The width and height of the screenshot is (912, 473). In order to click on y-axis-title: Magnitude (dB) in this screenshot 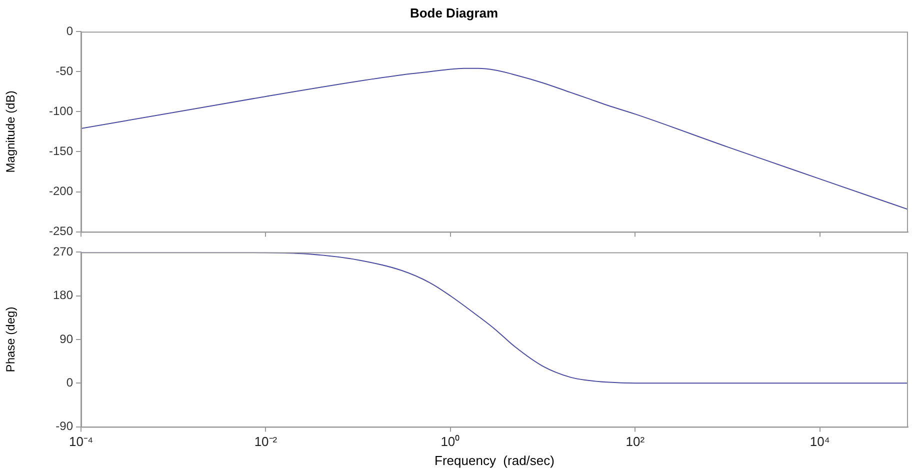, I will do `click(11, 131)`.